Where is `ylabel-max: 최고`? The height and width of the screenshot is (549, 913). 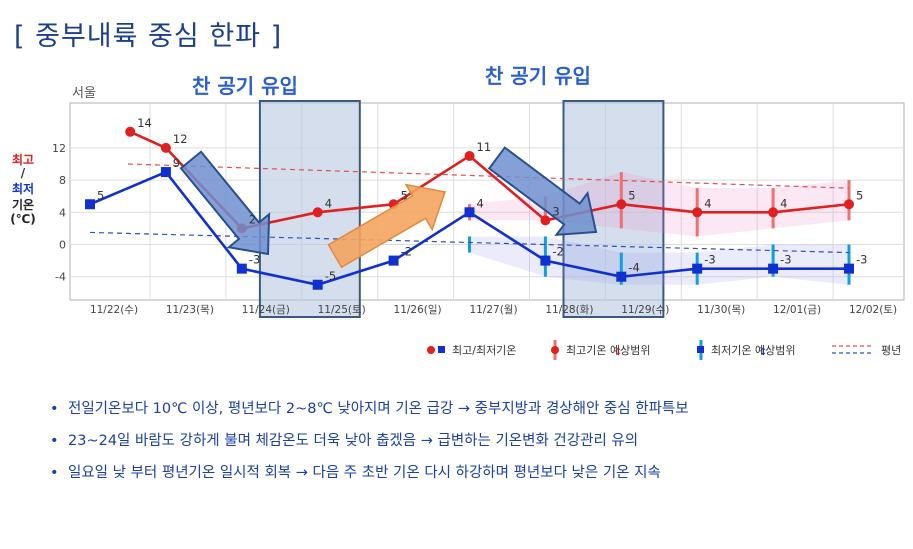 ylabel-max: 최고 is located at coordinates (23, 160).